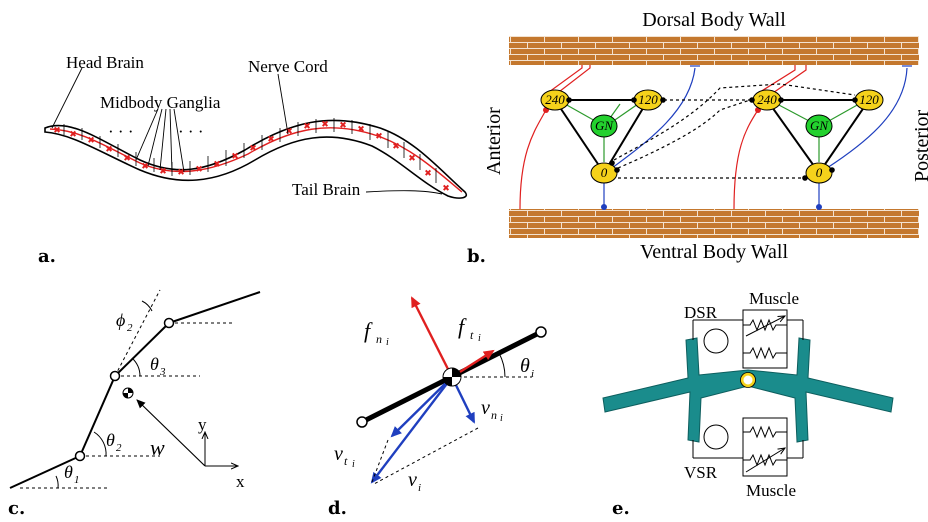 This screenshot has height=522, width=928. I want to click on u1-node-gn: GN, so click(604, 125).